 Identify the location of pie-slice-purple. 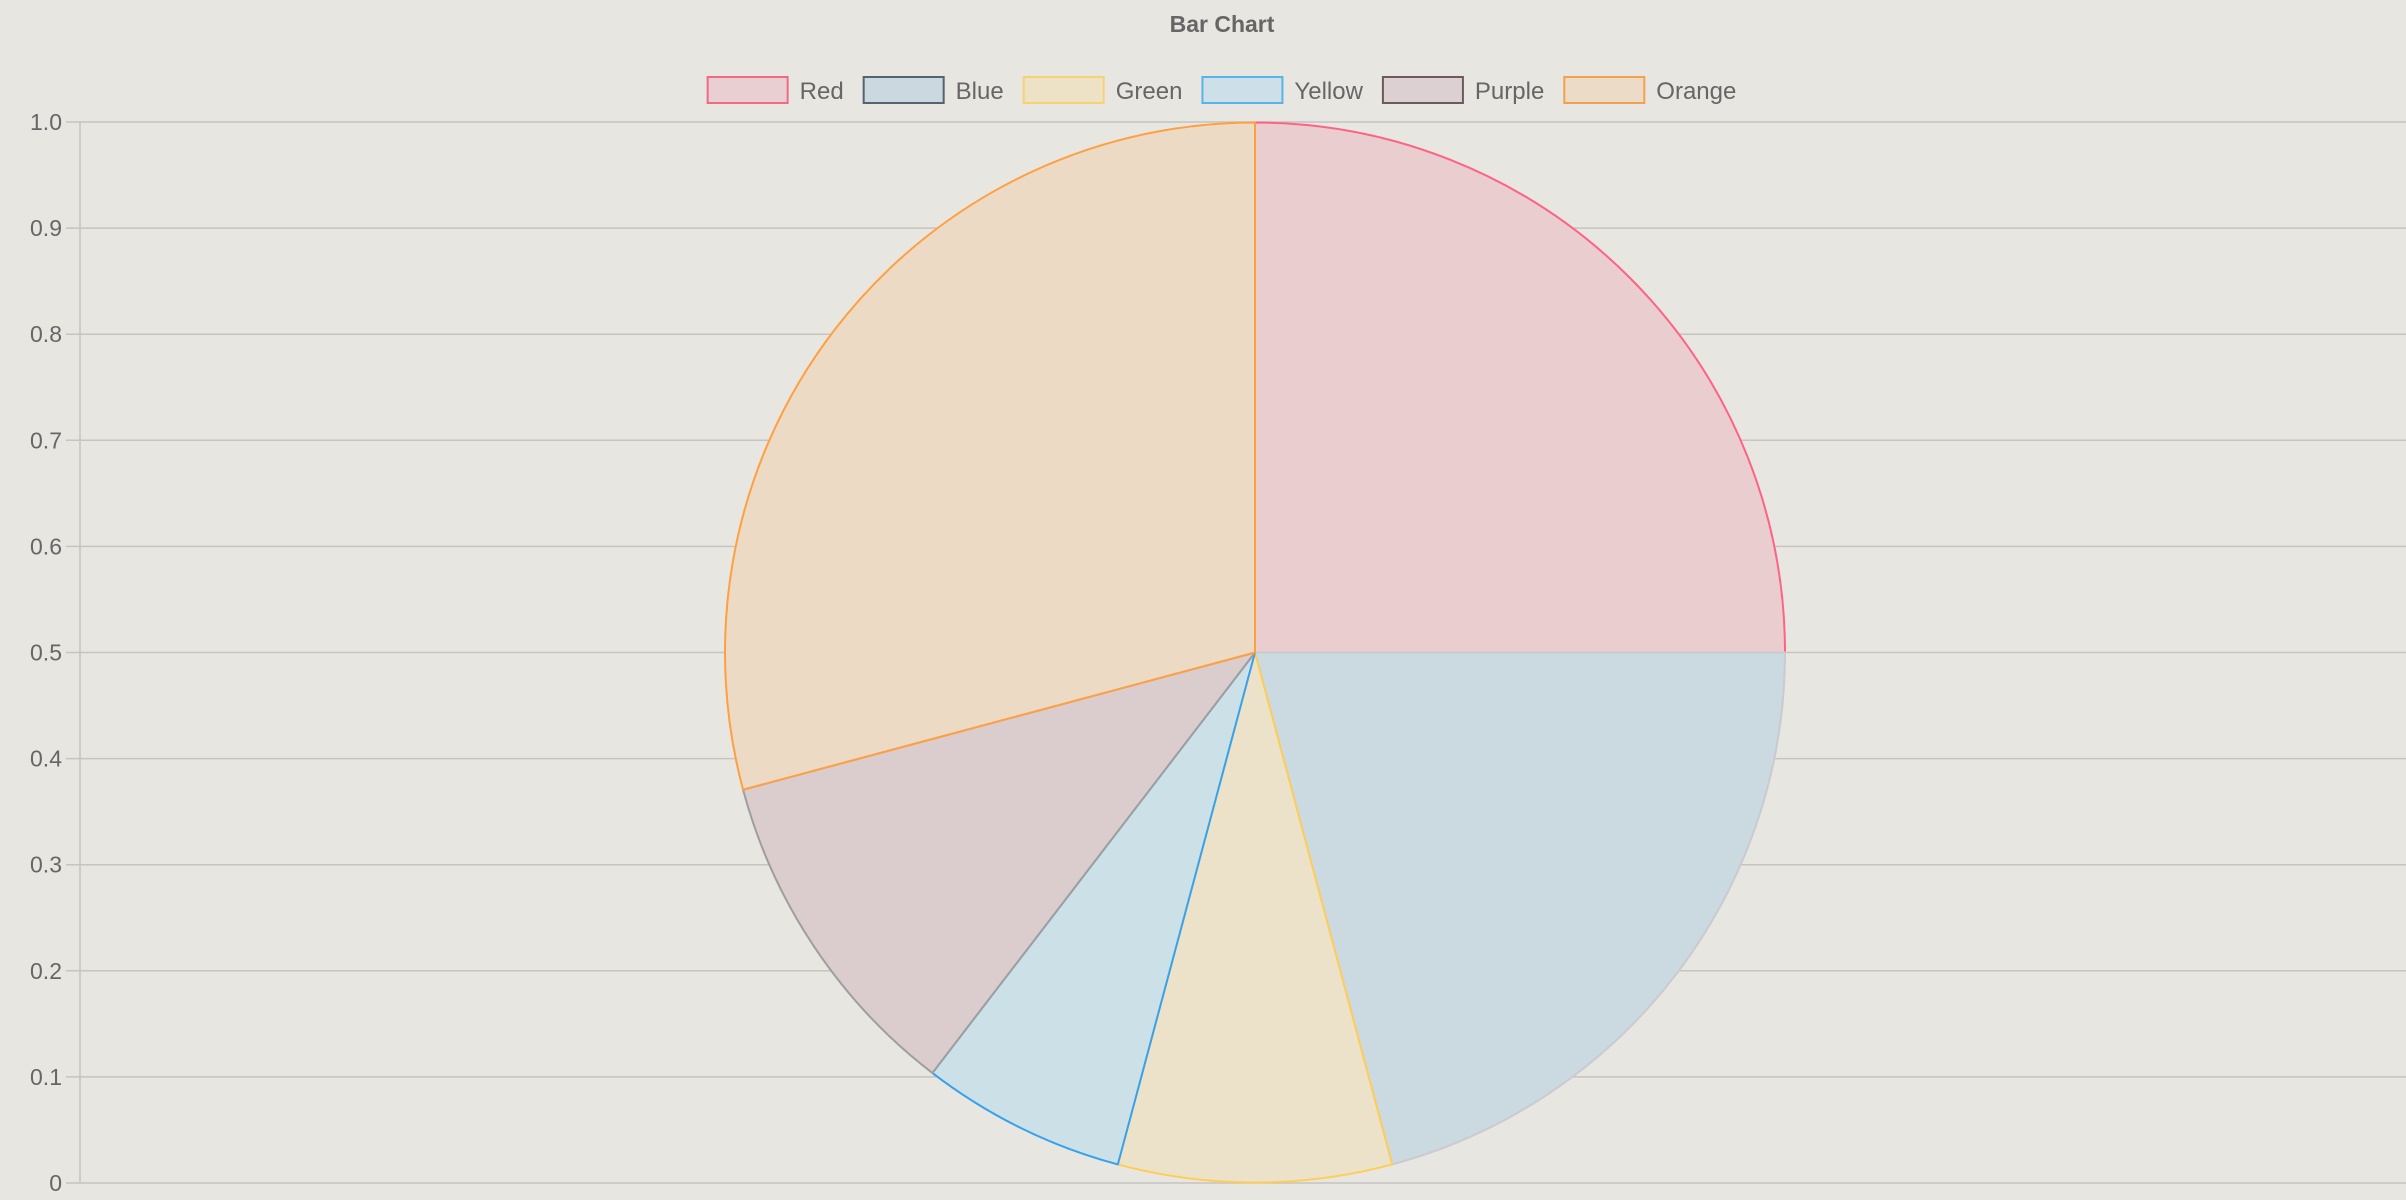
(999, 862).